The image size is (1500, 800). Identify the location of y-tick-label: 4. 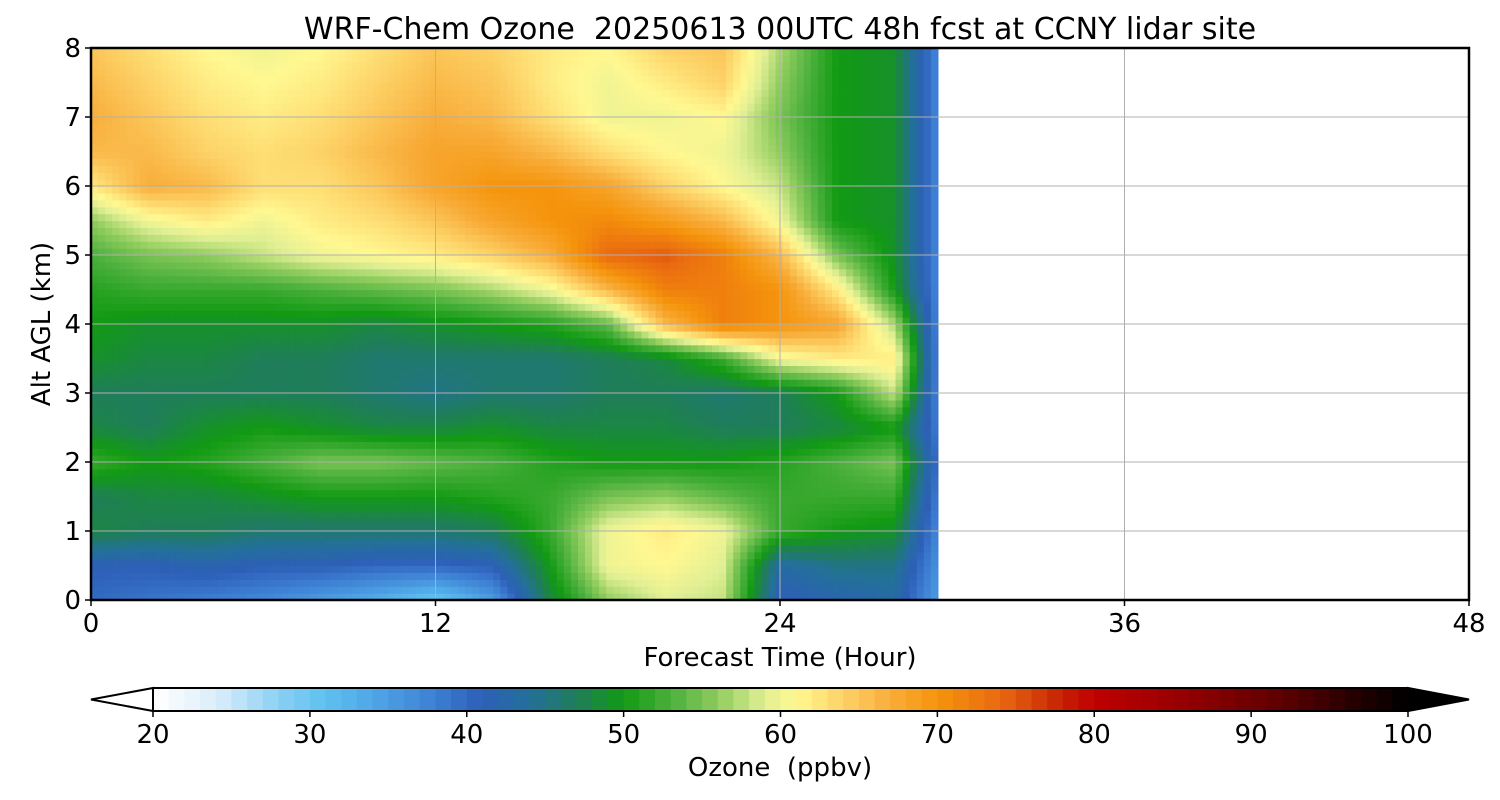
(72, 325).